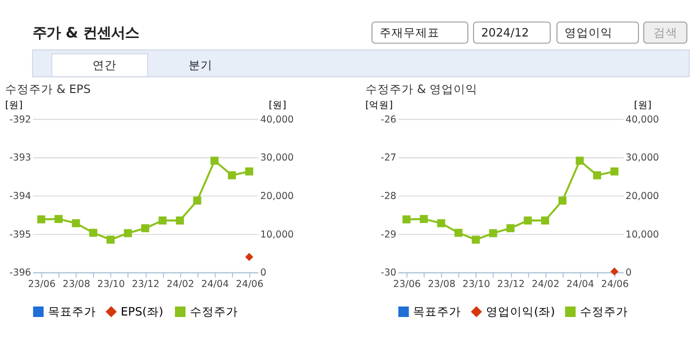  Describe the element at coordinates (388, 120) in the screenshot. I see `y-tick-label: -26` at that location.